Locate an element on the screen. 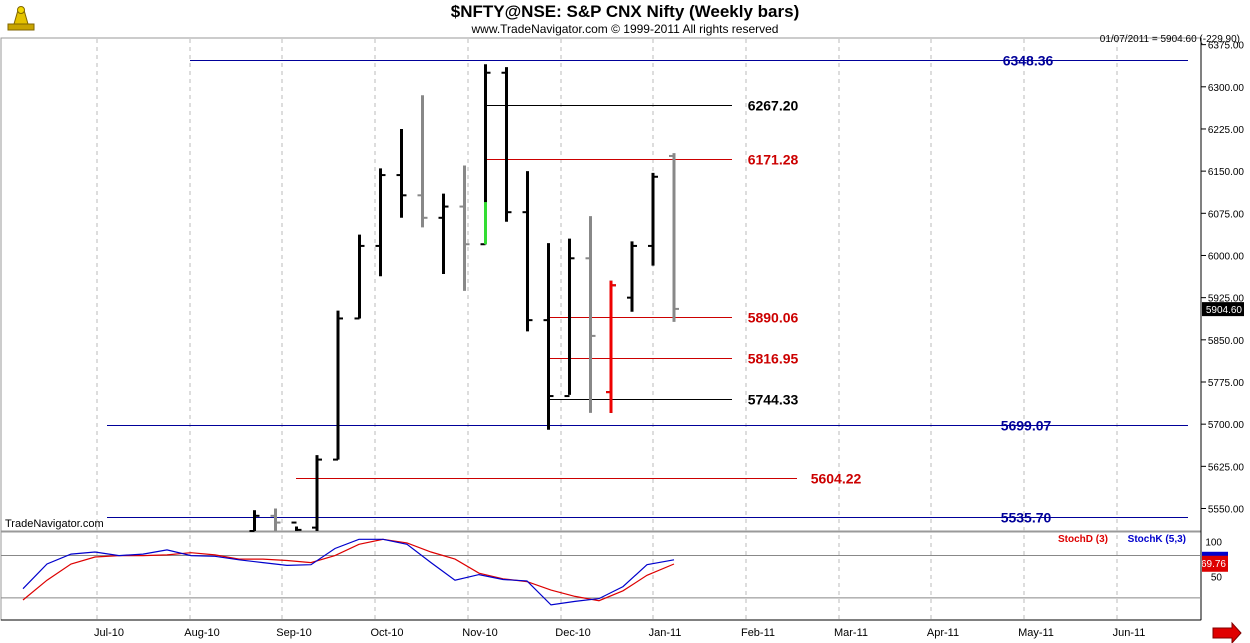 The width and height of the screenshot is (1250, 643). legend-stochk: StochK (5,3) is located at coordinates (1157, 539).